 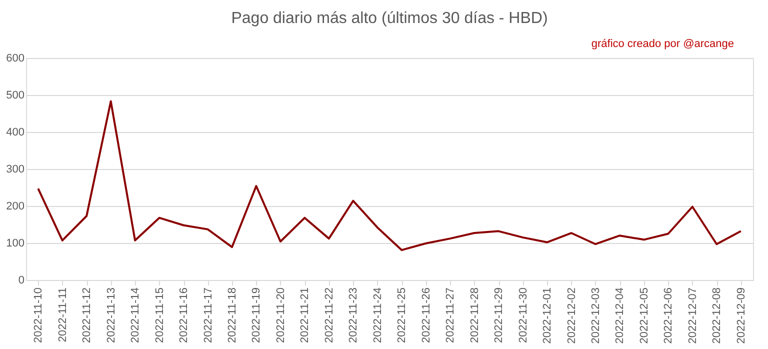 What do you see at coordinates (15, 96) in the screenshot?
I see `y-tick-label: 500` at bounding box center [15, 96].